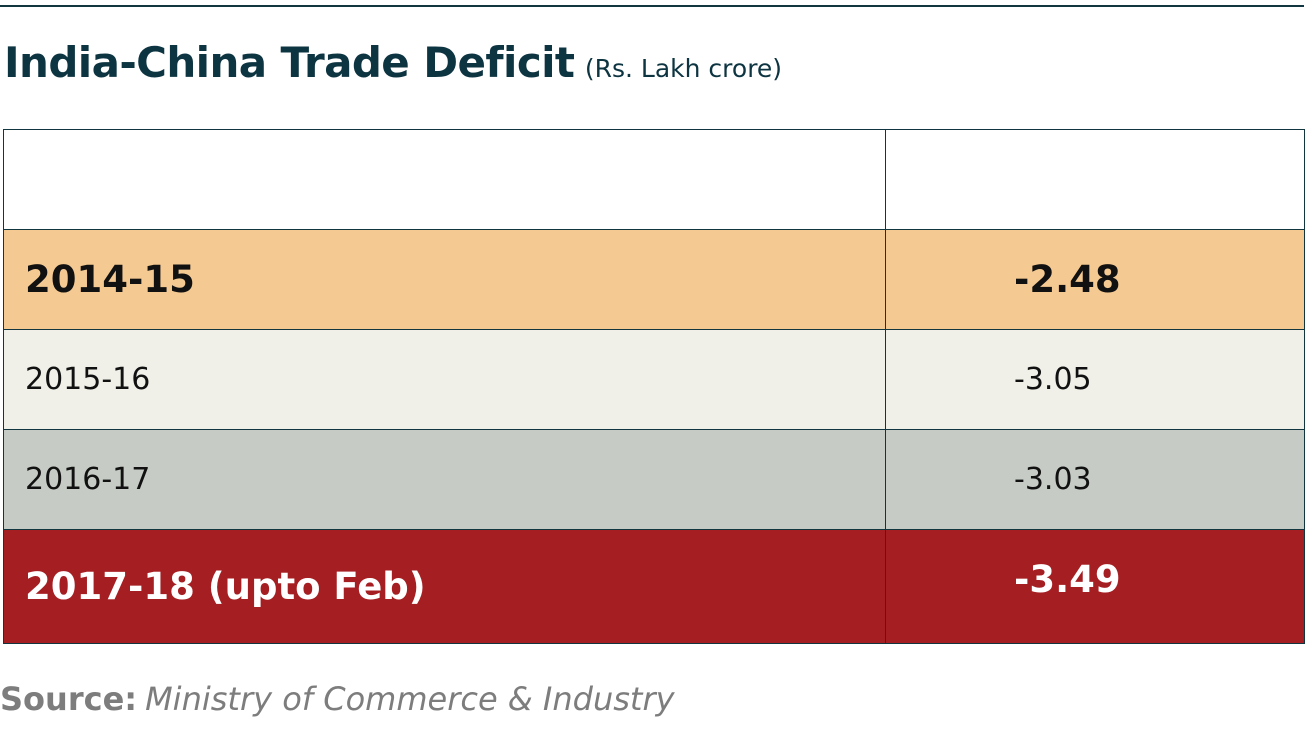 This screenshot has height=729, width=1308. I want to click on table-row: 2014-15 -2.48, so click(654, 279).